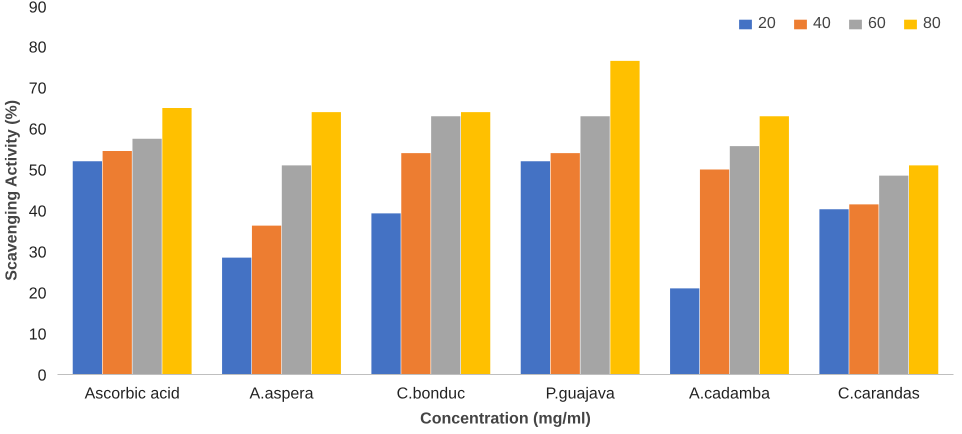  What do you see at coordinates (37, 48) in the screenshot?
I see `y-tick-label: 80` at bounding box center [37, 48].